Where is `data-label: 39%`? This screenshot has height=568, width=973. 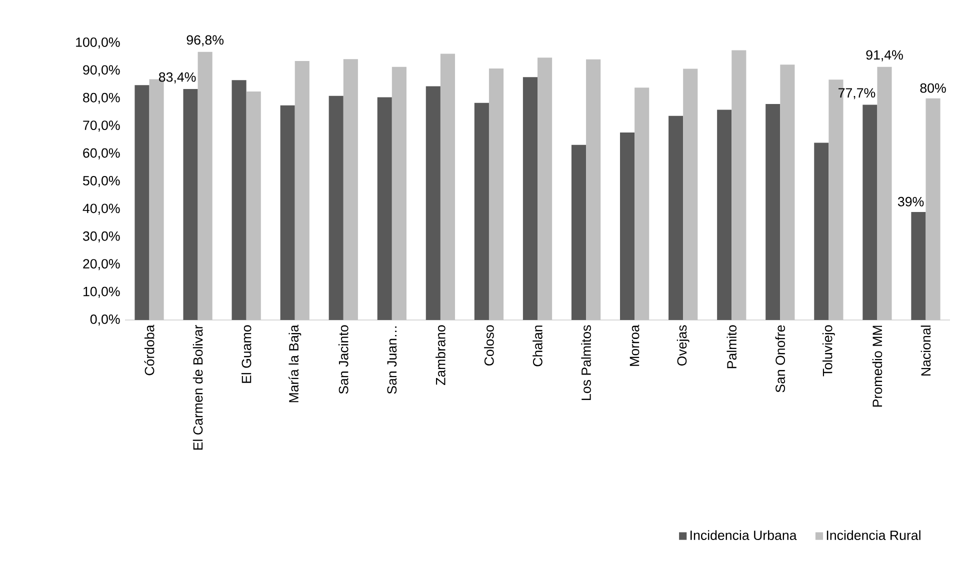
data-label: 39% is located at coordinates (911, 201).